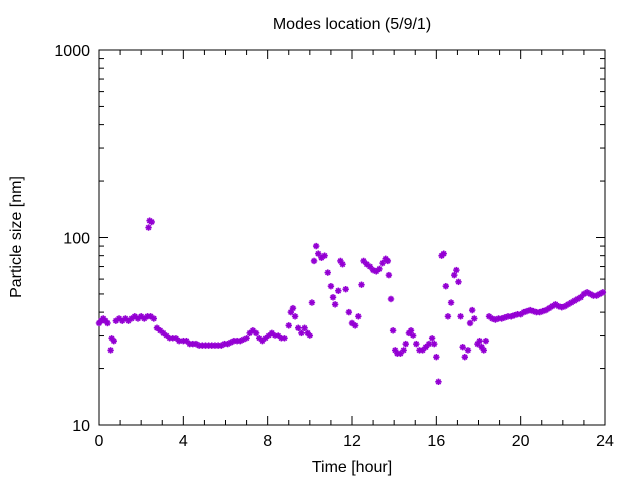 This screenshot has width=640, height=480. I want to click on x-tick-label: 0, so click(99, 441).